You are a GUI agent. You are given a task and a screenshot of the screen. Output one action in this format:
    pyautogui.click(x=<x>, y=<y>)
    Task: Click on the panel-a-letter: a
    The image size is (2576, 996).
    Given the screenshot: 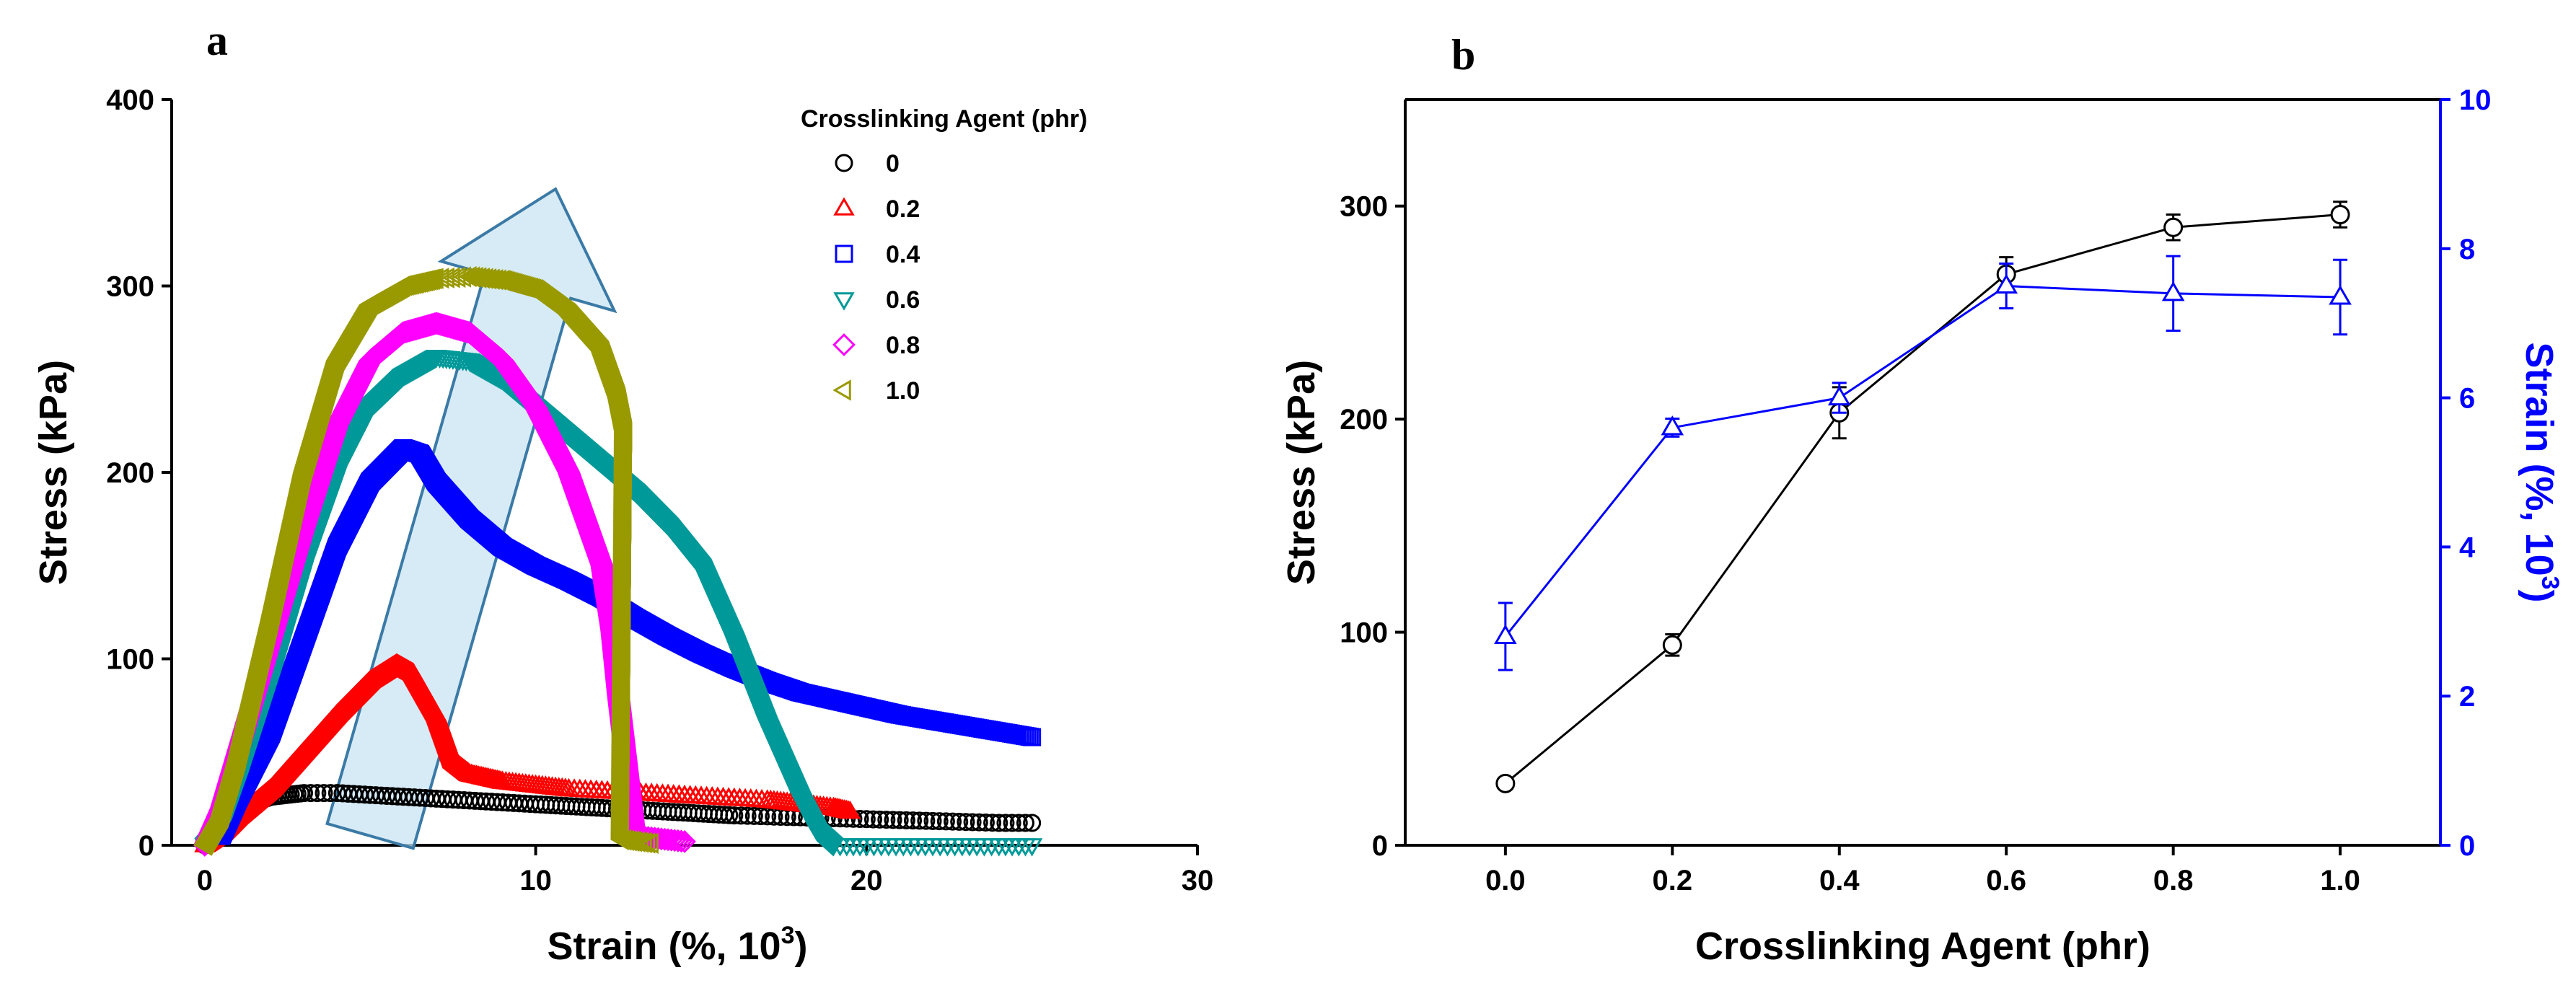 What is the action you would take?
    pyautogui.click(x=217, y=40)
    